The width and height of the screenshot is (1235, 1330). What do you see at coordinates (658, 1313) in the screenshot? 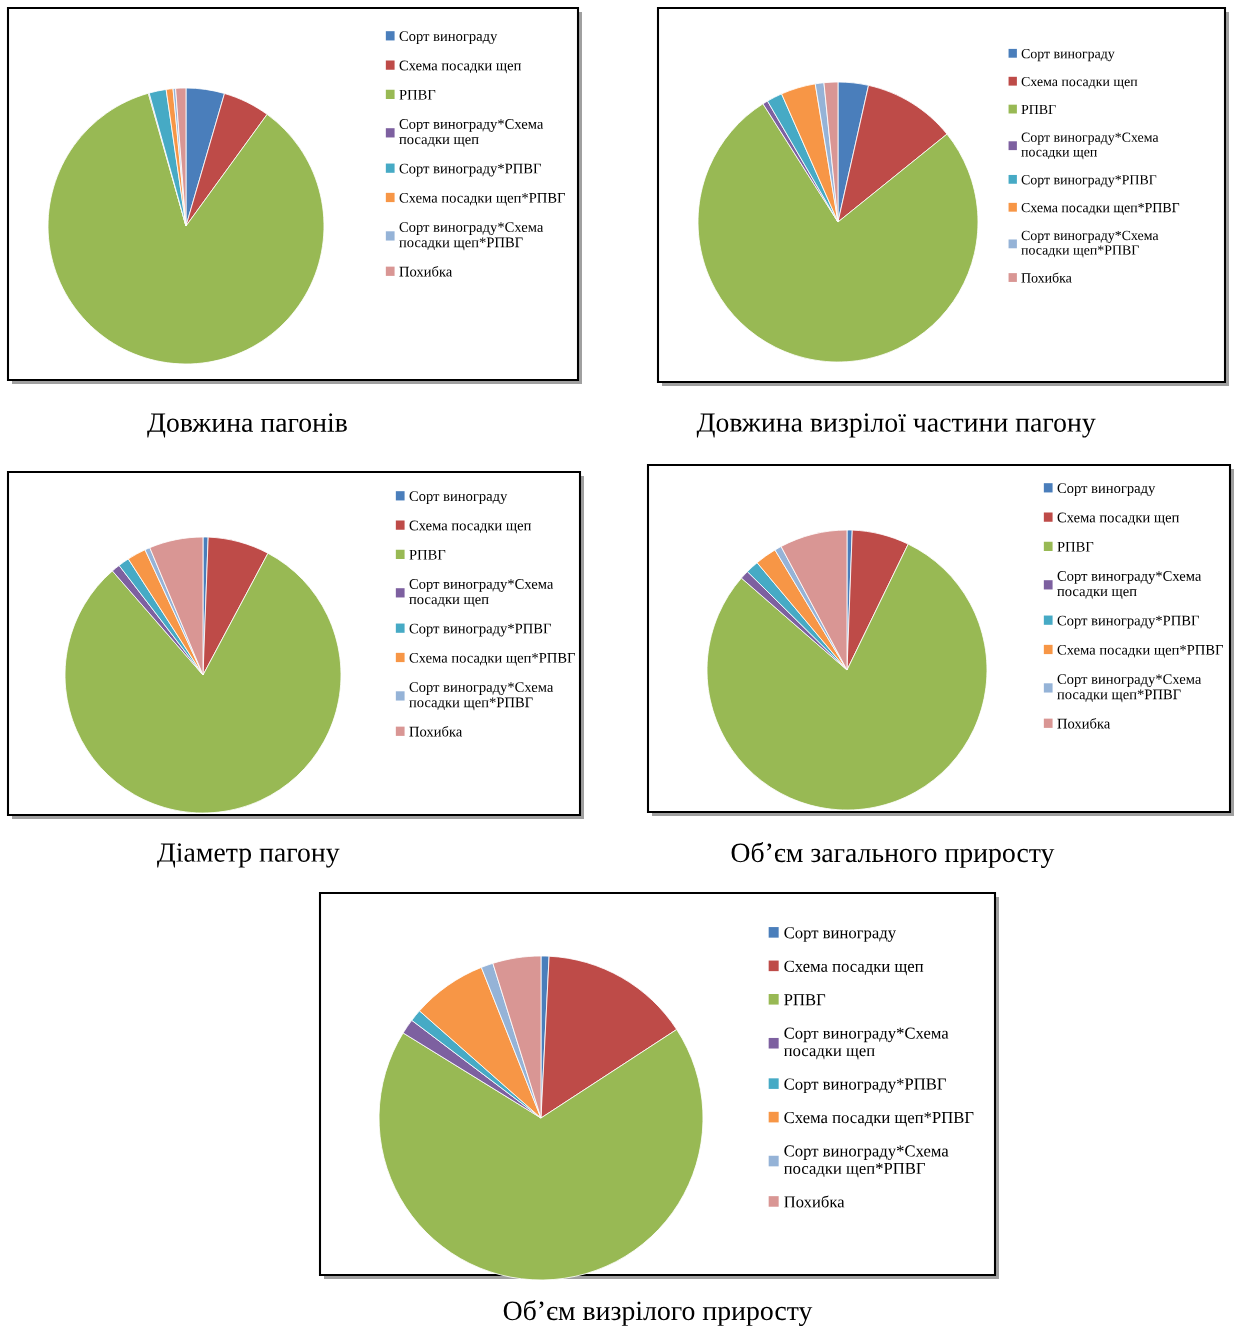
I see `text: Об’єм визрілого приросту` at bounding box center [658, 1313].